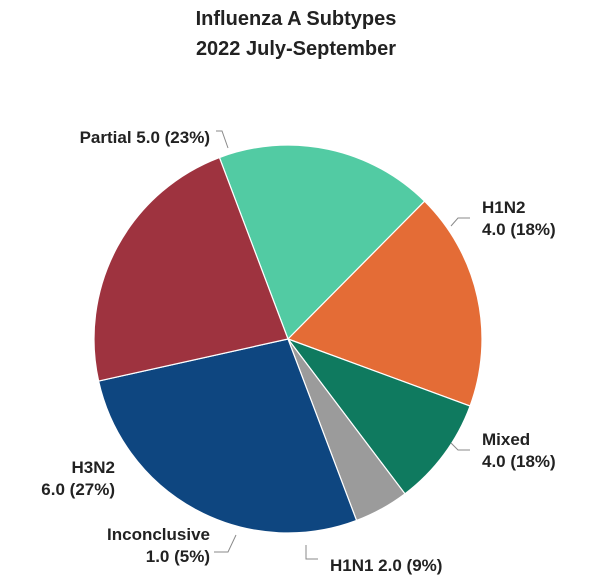 This screenshot has height=588, width=592. What do you see at coordinates (519, 450) in the screenshot?
I see `data-label-mixed: Mixed 4.0 (18%)` at bounding box center [519, 450].